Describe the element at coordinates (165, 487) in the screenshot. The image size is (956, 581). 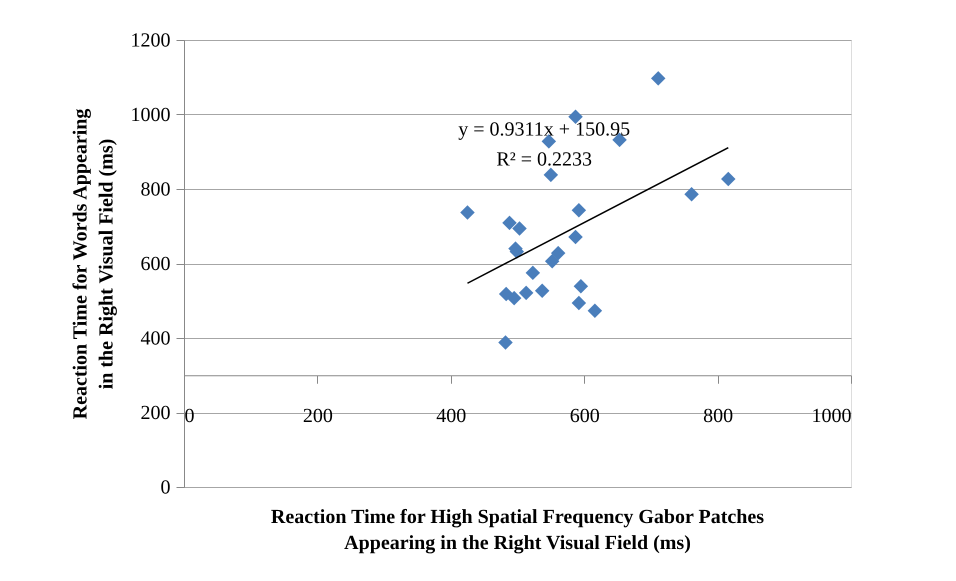
I see `y-tick-label: 0` at that location.